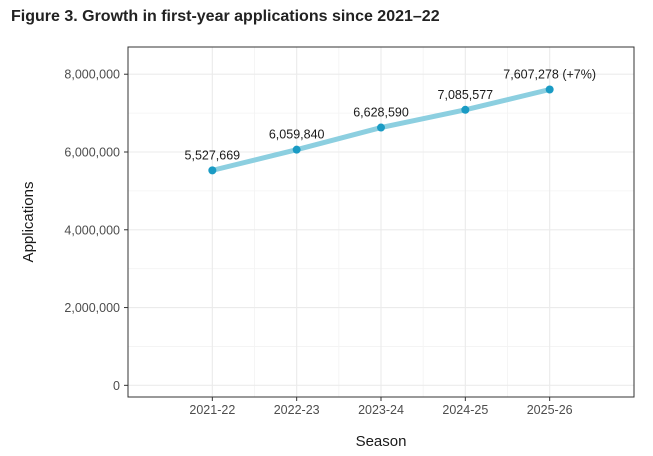  I want to click on data-label: 5,527,669, so click(213, 155).